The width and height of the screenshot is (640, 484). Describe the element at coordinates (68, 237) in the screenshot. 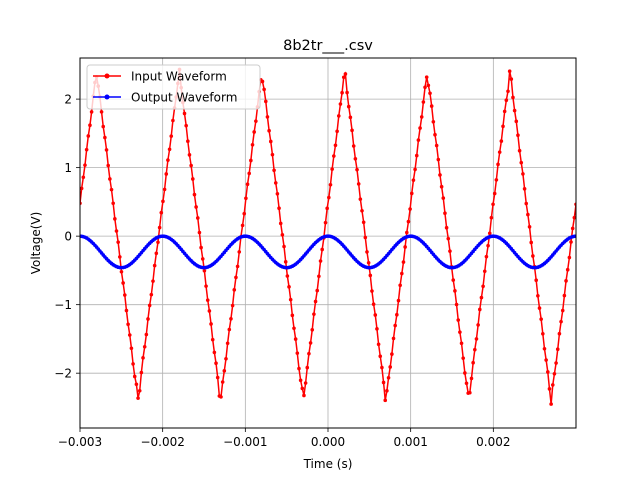

I see `y-tick-label: 0` at that location.